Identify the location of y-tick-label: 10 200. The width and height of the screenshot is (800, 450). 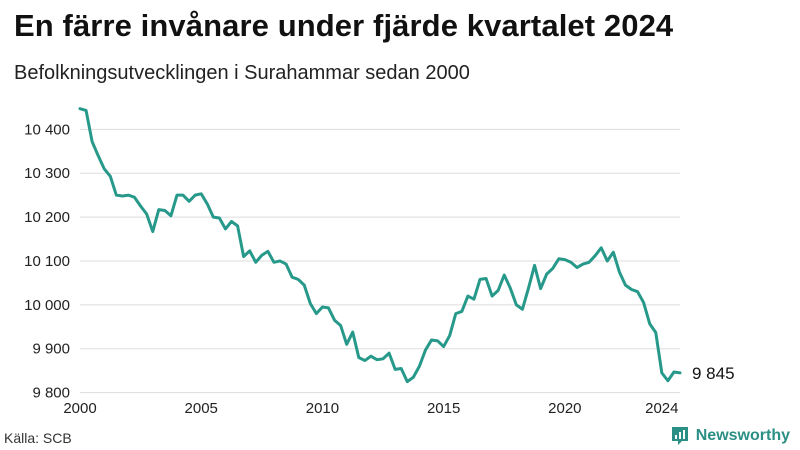
(47, 217).